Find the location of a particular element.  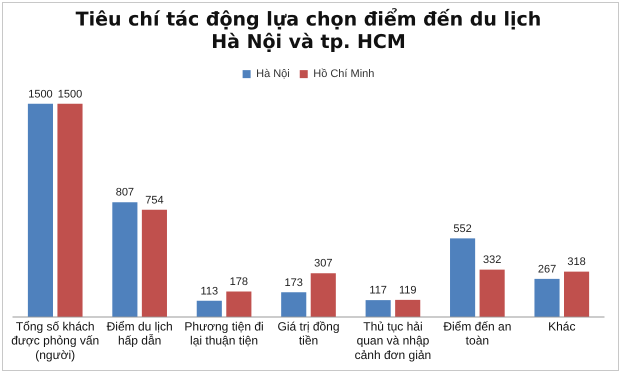

x-tick-label: Phương tiện đi lại thuận tiện is located at coordinates (224, 333).